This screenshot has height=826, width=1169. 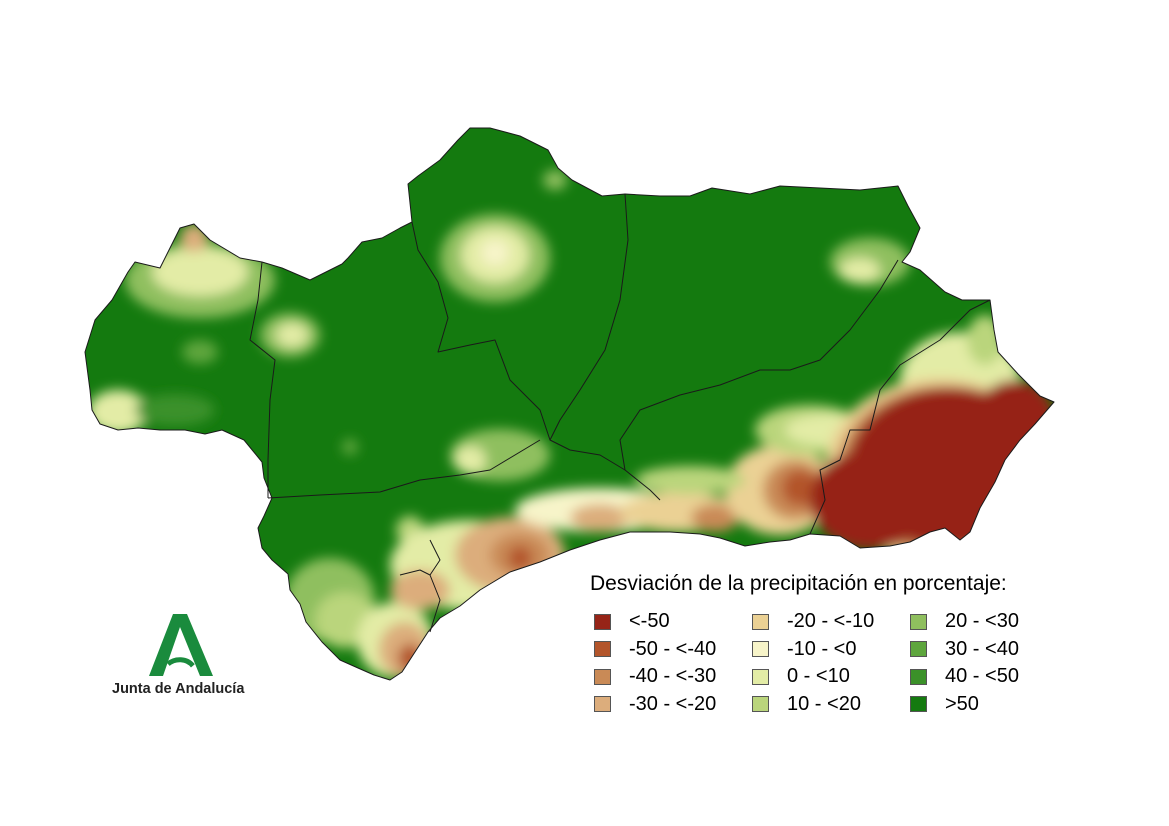 I want to click on legend-item: 10 - <20, so click(x=827, y=705).